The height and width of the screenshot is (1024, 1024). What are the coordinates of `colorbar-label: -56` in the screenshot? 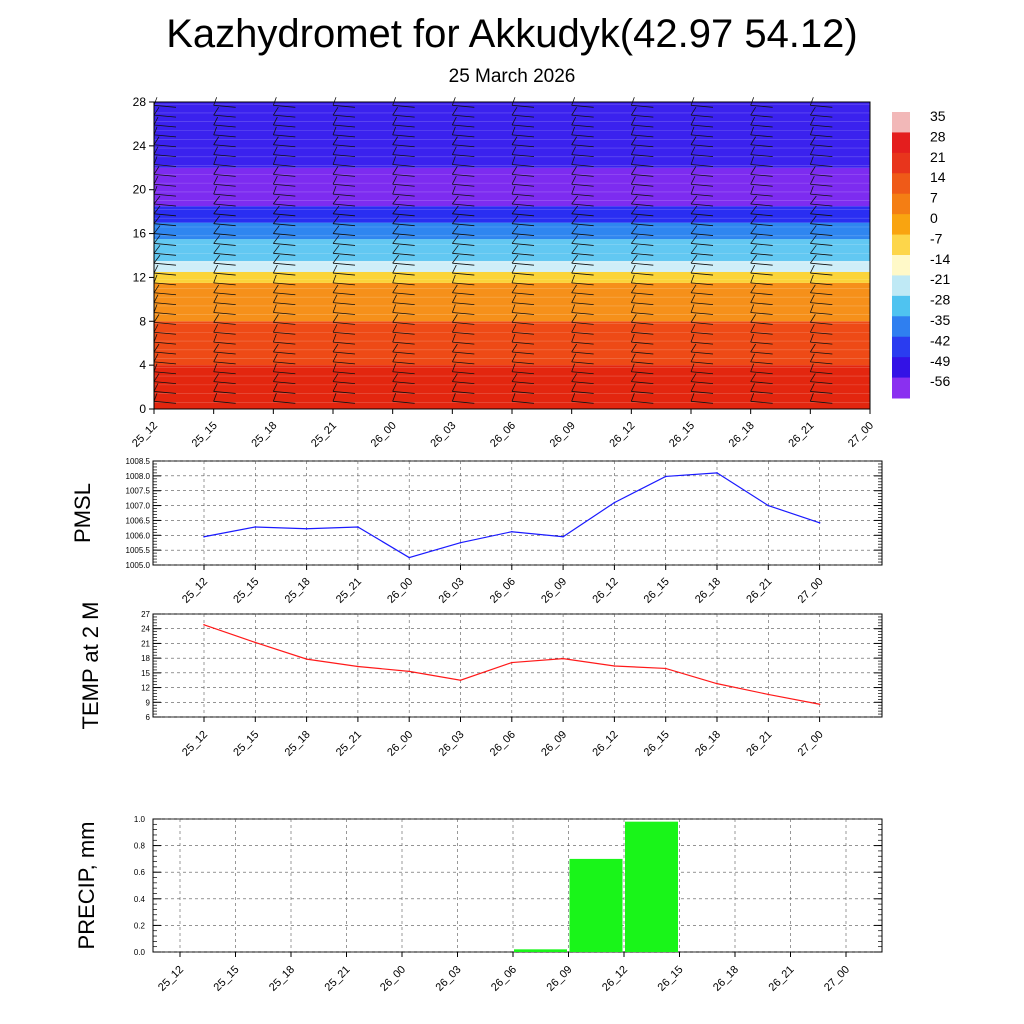 It's located at (940, 381).